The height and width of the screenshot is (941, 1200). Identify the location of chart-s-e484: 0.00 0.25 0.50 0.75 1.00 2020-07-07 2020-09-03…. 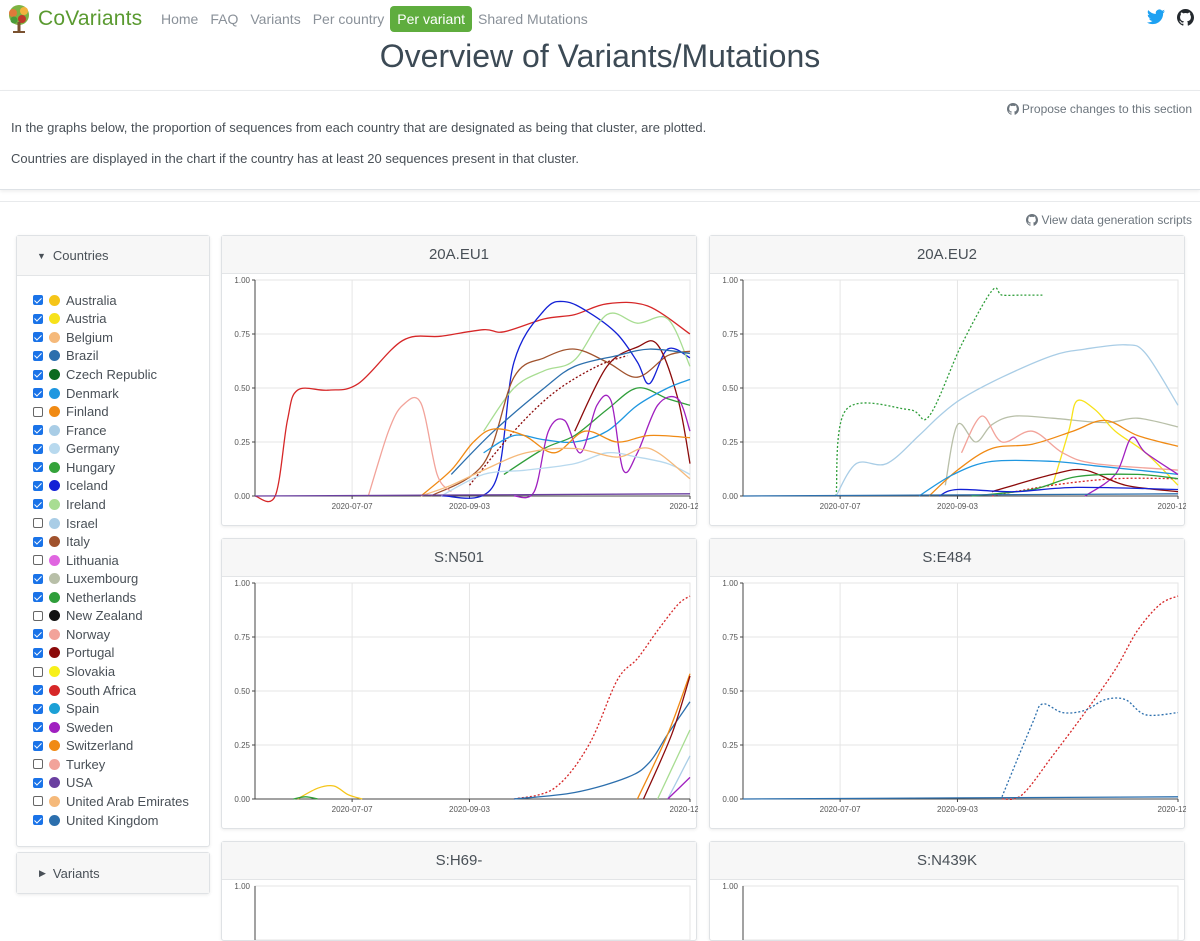
(948, 703).